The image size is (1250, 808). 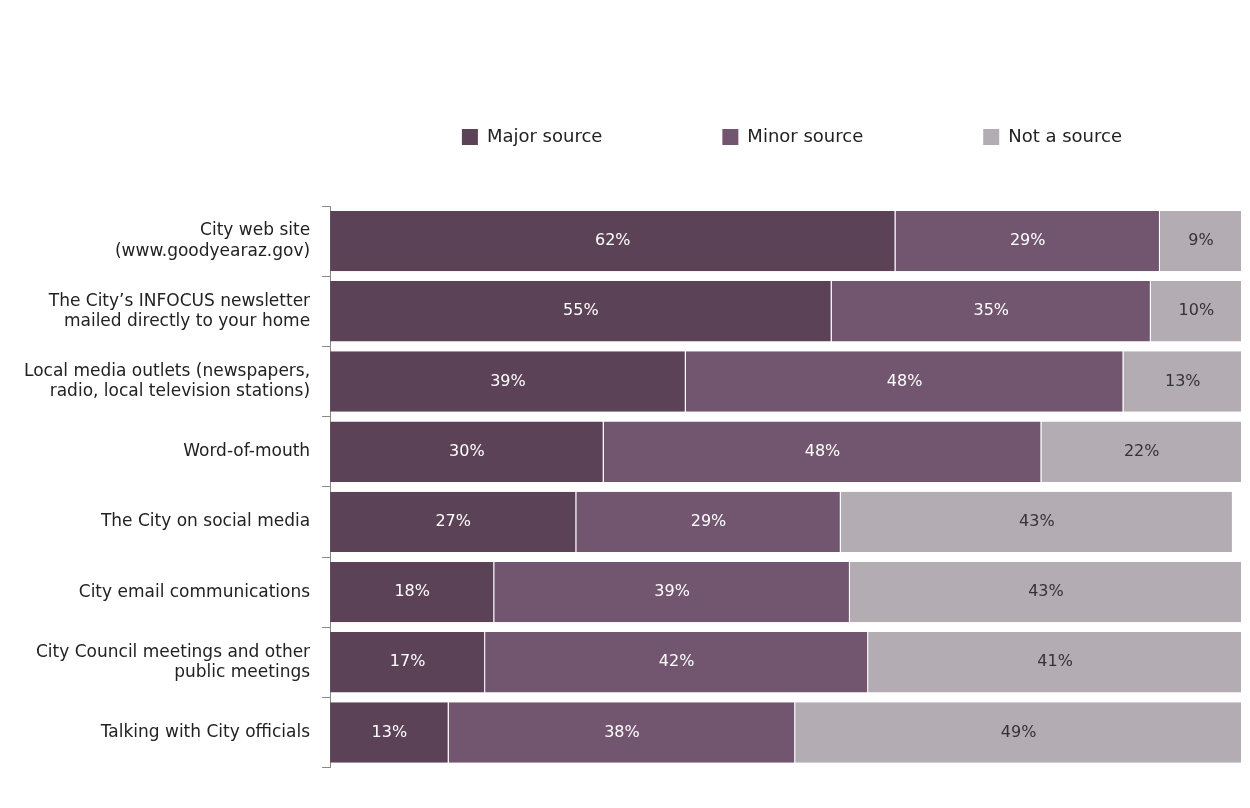 I want to click on legend-label: Not a source, so click(x=1065, y=135).